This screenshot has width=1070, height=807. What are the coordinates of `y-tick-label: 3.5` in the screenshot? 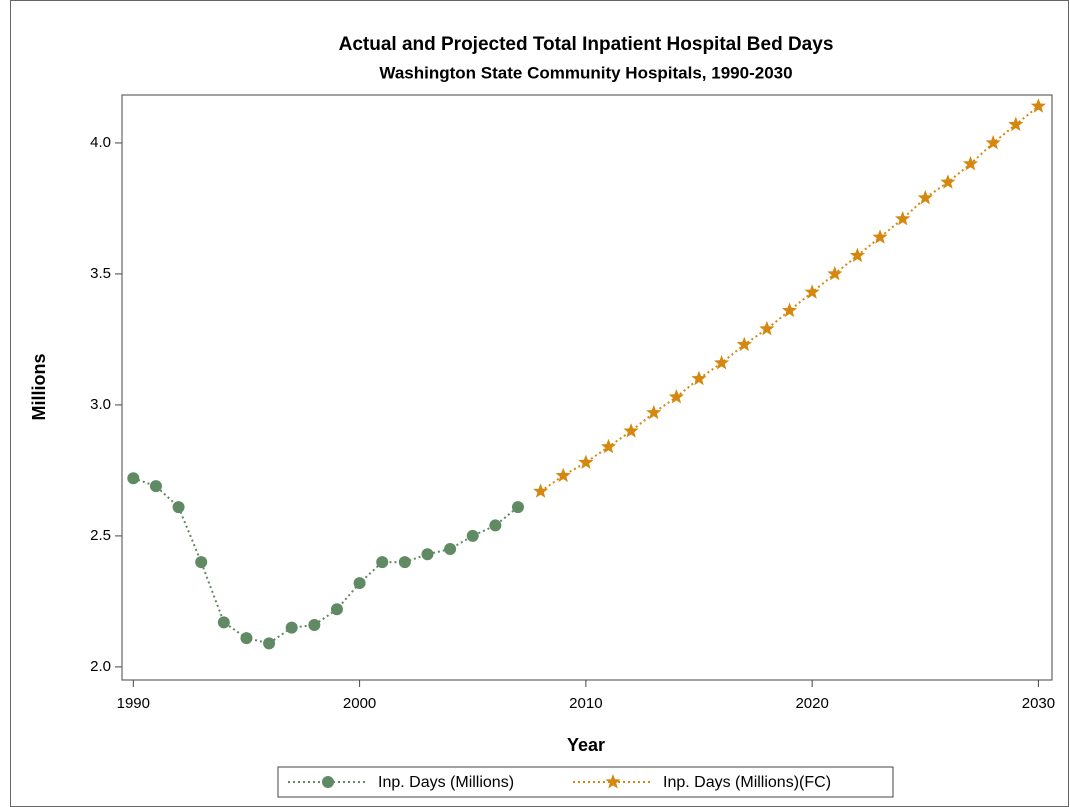 It's located at (100, 273).